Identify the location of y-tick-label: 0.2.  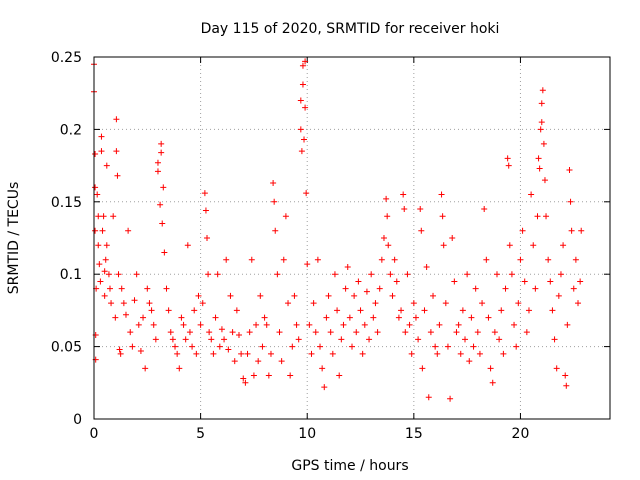
(71, 130).